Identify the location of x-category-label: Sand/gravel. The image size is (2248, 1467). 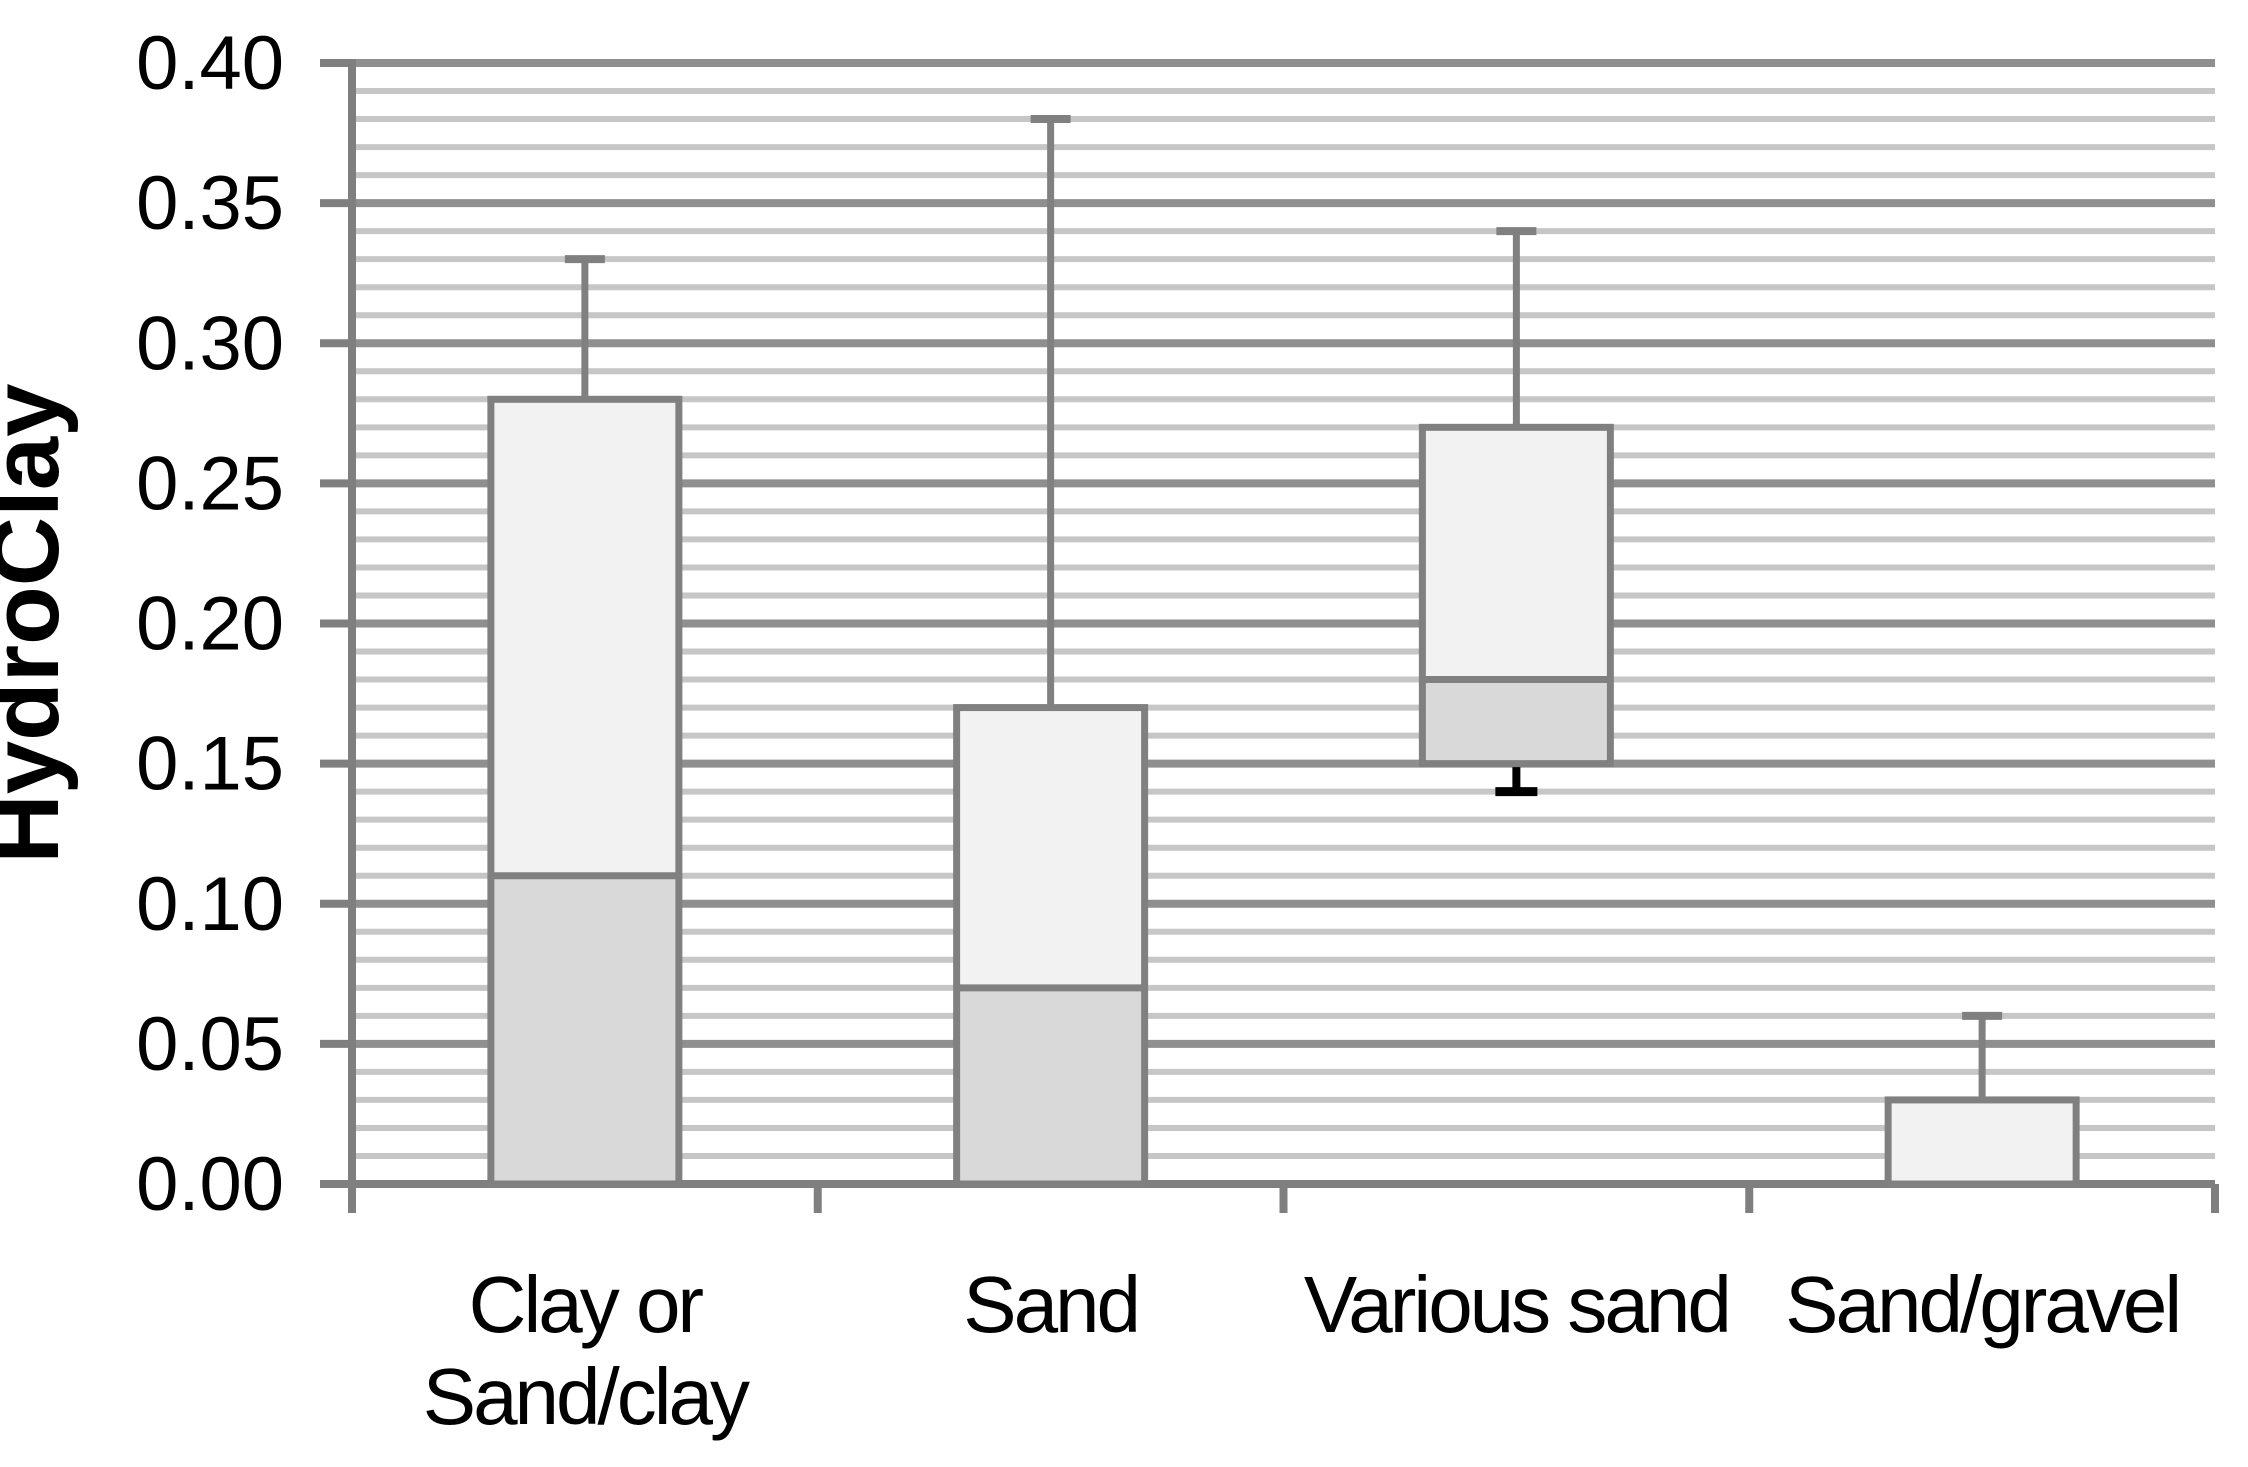
(1982, 1304).